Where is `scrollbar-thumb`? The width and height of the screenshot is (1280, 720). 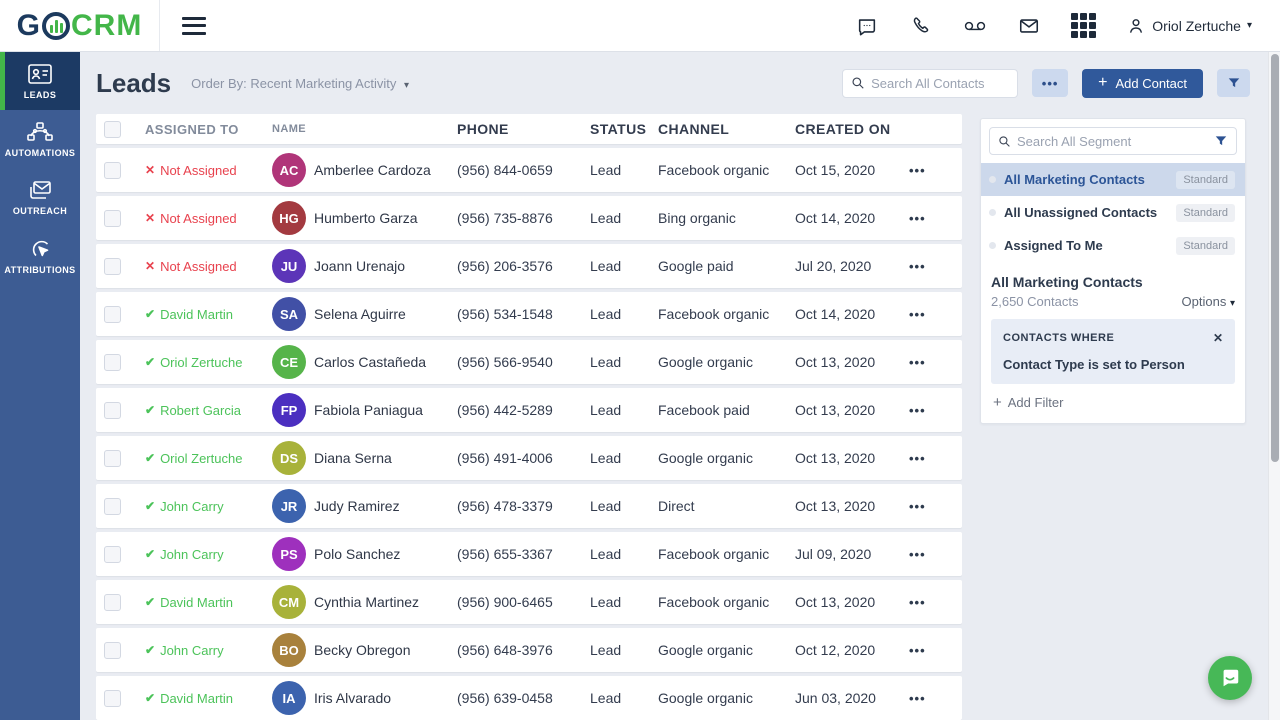 scrollbar-thumb is located at coordinates (1275, 258).